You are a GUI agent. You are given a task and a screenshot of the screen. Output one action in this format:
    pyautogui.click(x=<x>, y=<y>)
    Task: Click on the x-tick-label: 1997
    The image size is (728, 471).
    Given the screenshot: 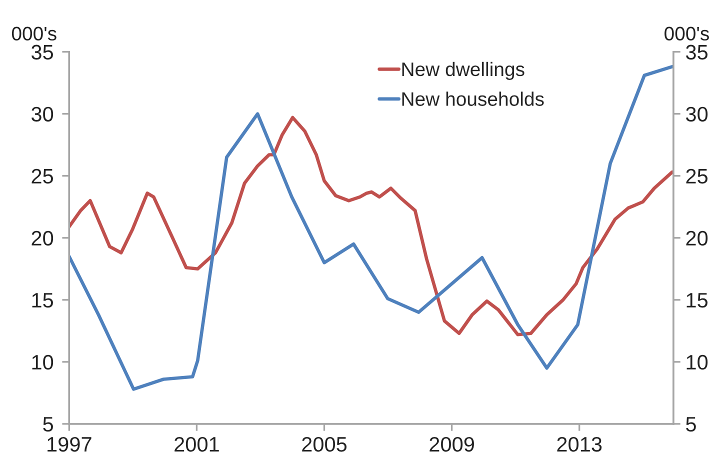 What is the action you would take?
    pyautogui.click(x=70, y=444)
    